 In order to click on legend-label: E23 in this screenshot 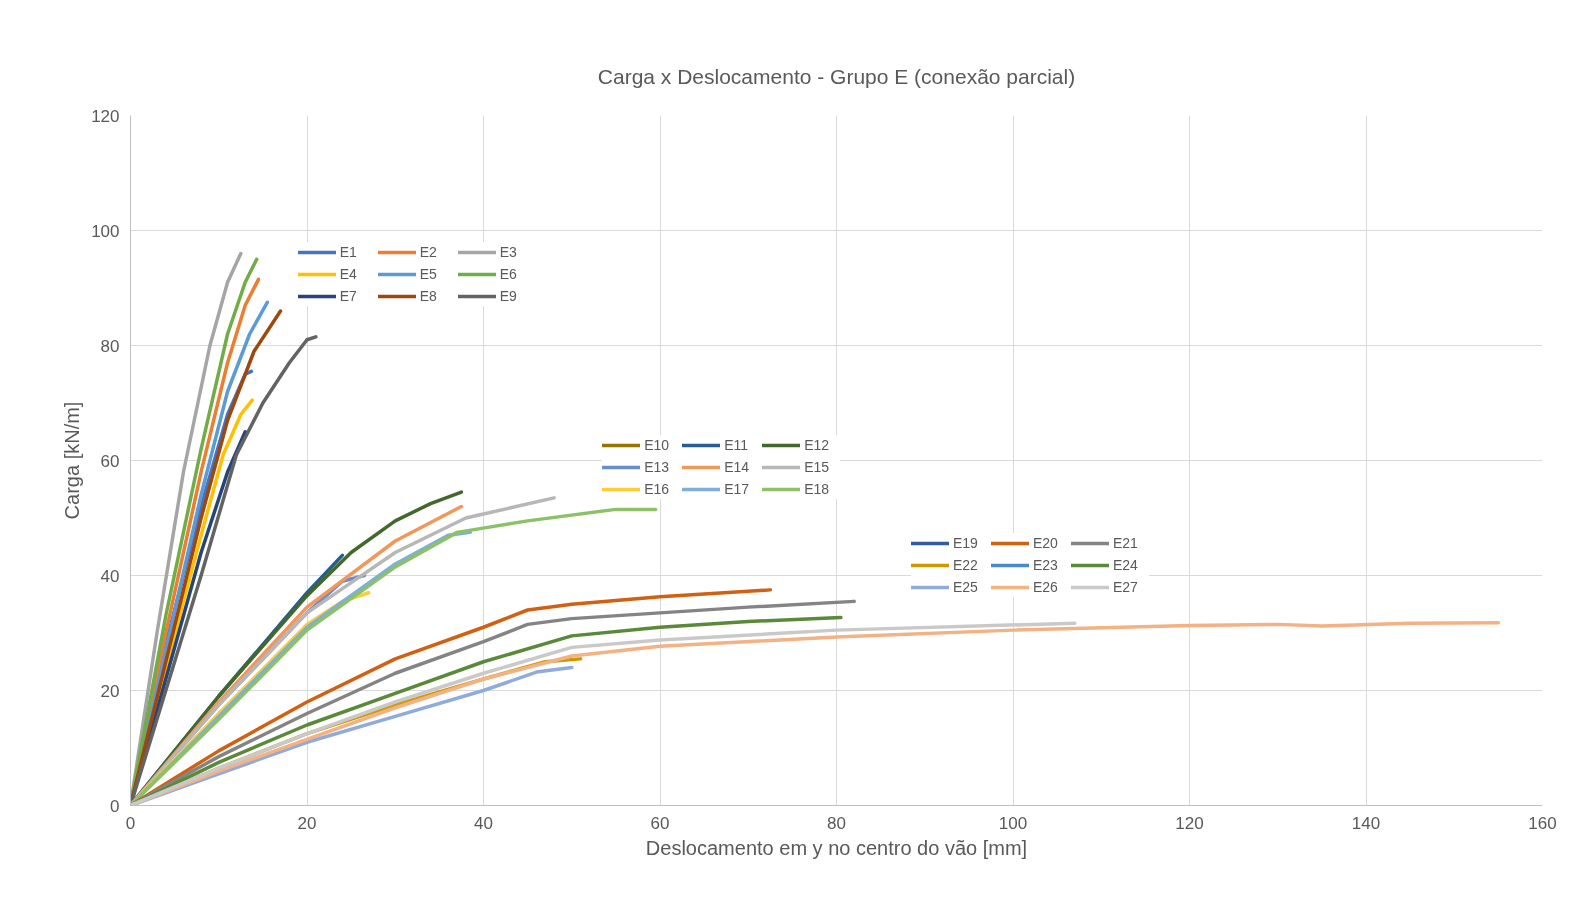, I will do `click(1046, 565)`.